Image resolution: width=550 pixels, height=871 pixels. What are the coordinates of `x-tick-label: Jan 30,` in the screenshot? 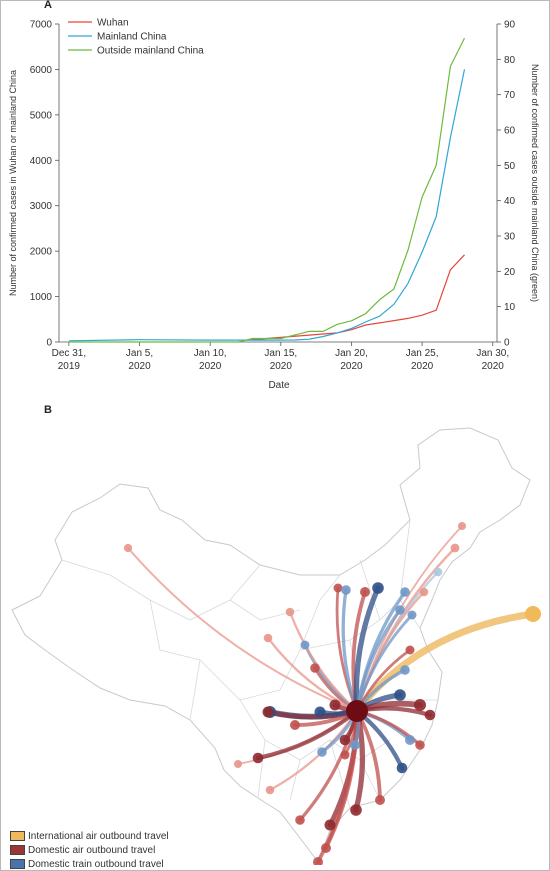 It's located at (492, 353).